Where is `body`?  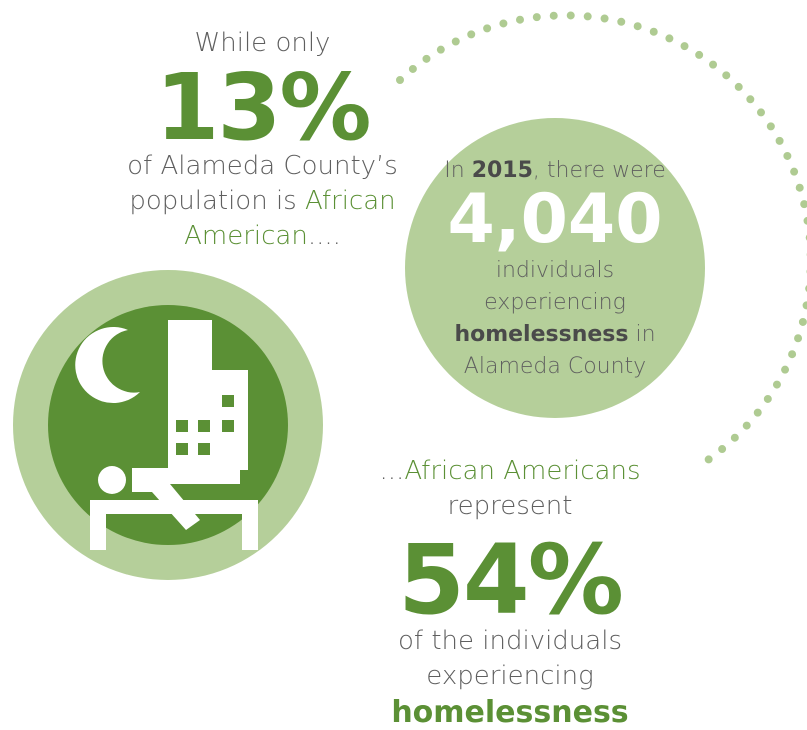 body is located at coordinates (186, 499).